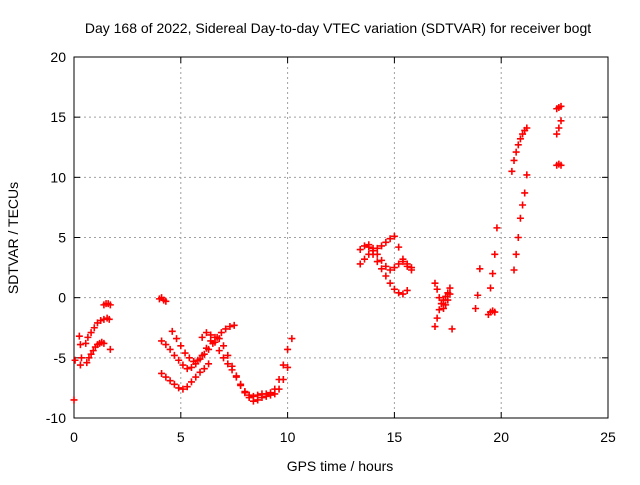 The image size is (640, 485). Describe the element at coordinates (92, 368) in the screenshot. I see `series-isolated-early` at that location.